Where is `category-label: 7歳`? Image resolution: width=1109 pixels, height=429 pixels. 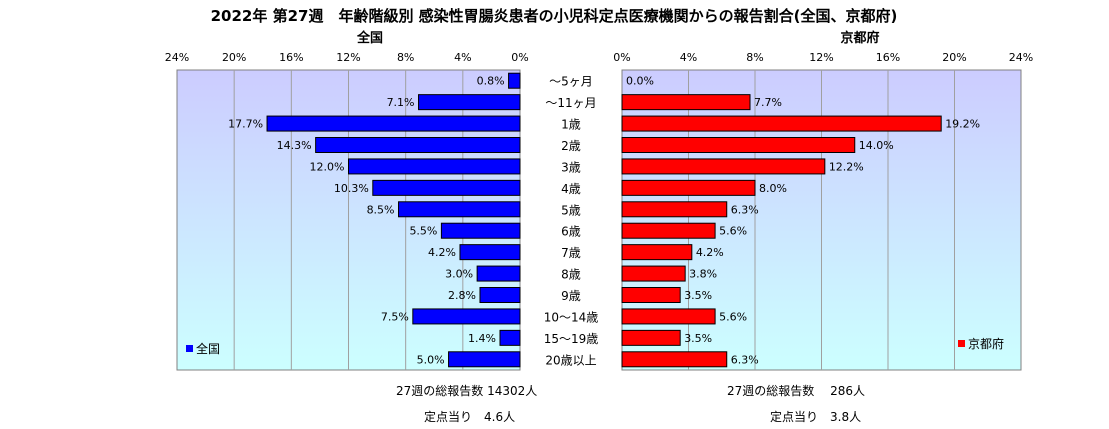
category-label: 7歳 is located at coordinates (571, 253).